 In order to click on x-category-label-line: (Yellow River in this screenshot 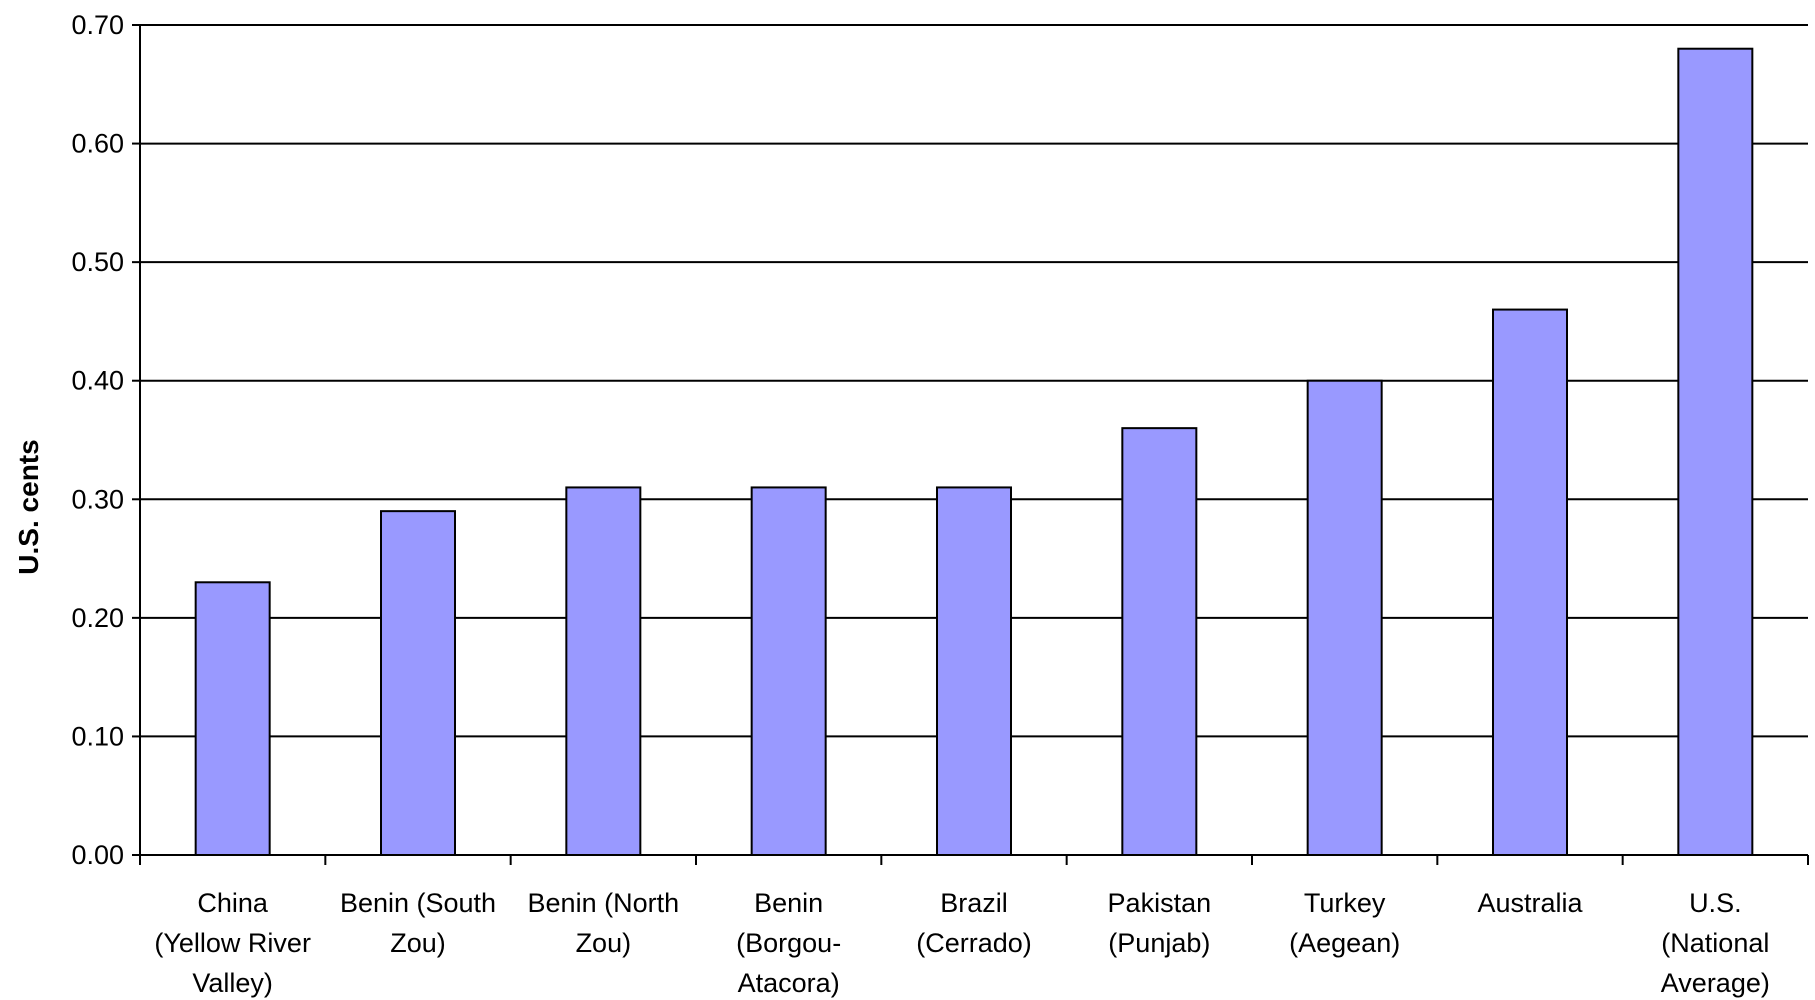, I will do `click(232, 943)`.